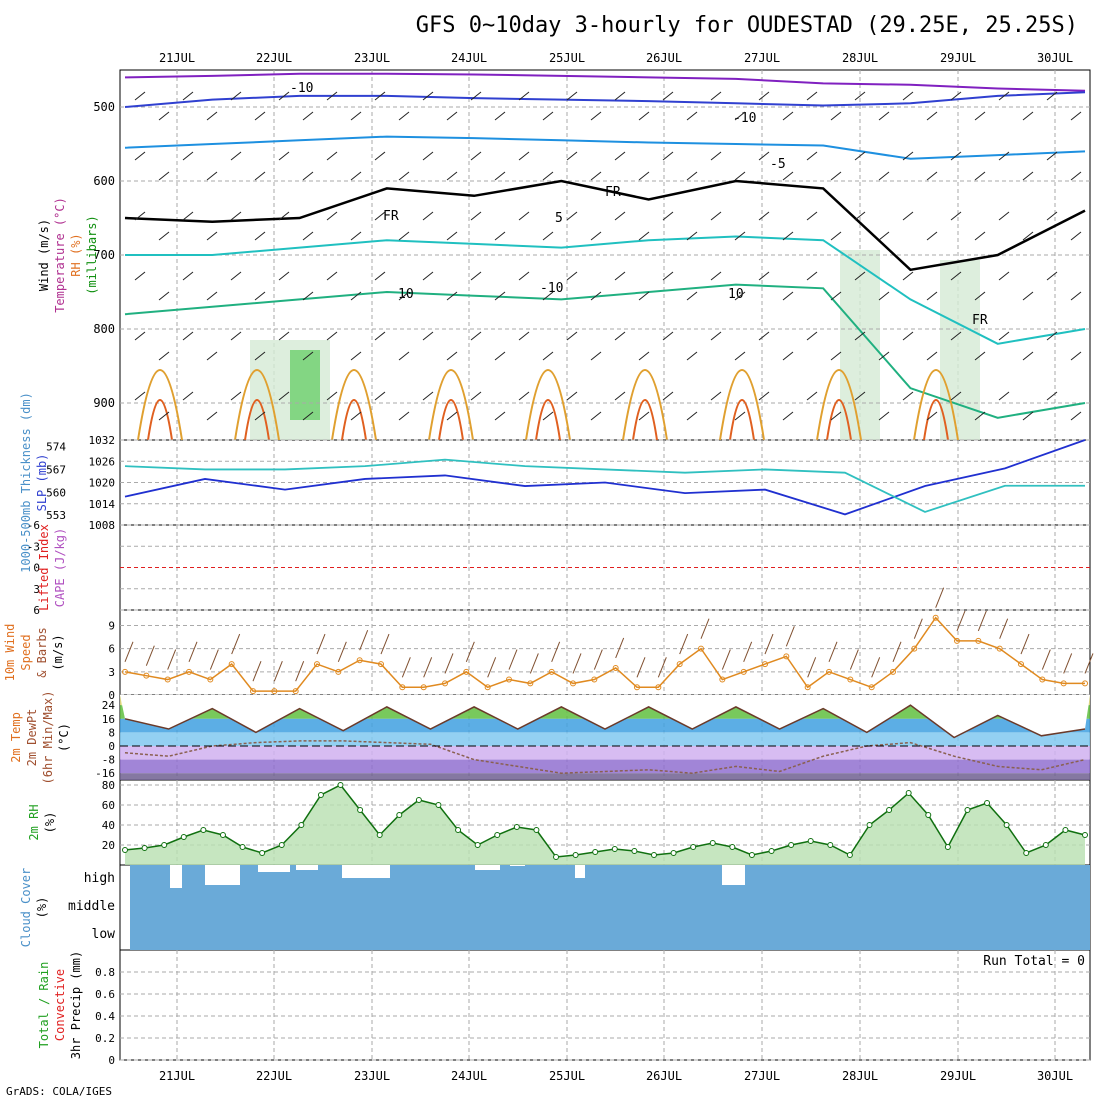 The width and height of the screenshot is (1100, 1100). I want to click on y-tick-label: 0.6, so click(105, 994).